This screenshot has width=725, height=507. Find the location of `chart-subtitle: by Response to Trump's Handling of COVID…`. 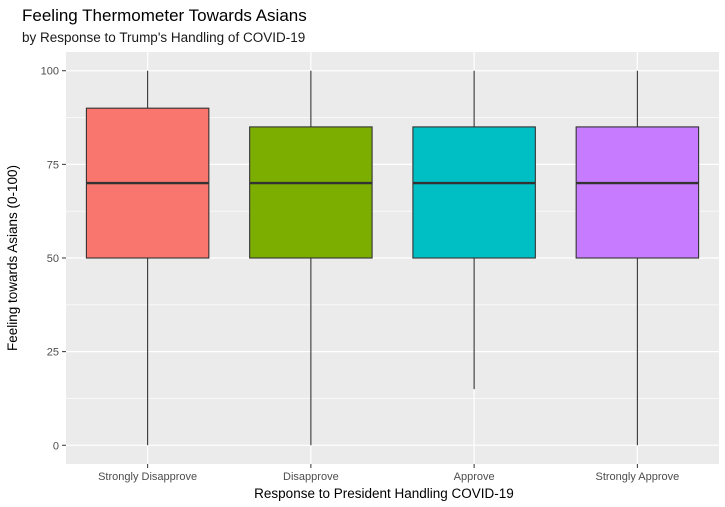

chart-subtitle: by Response to Trump's Handling of COVID… is located at coordinates (163, 37).